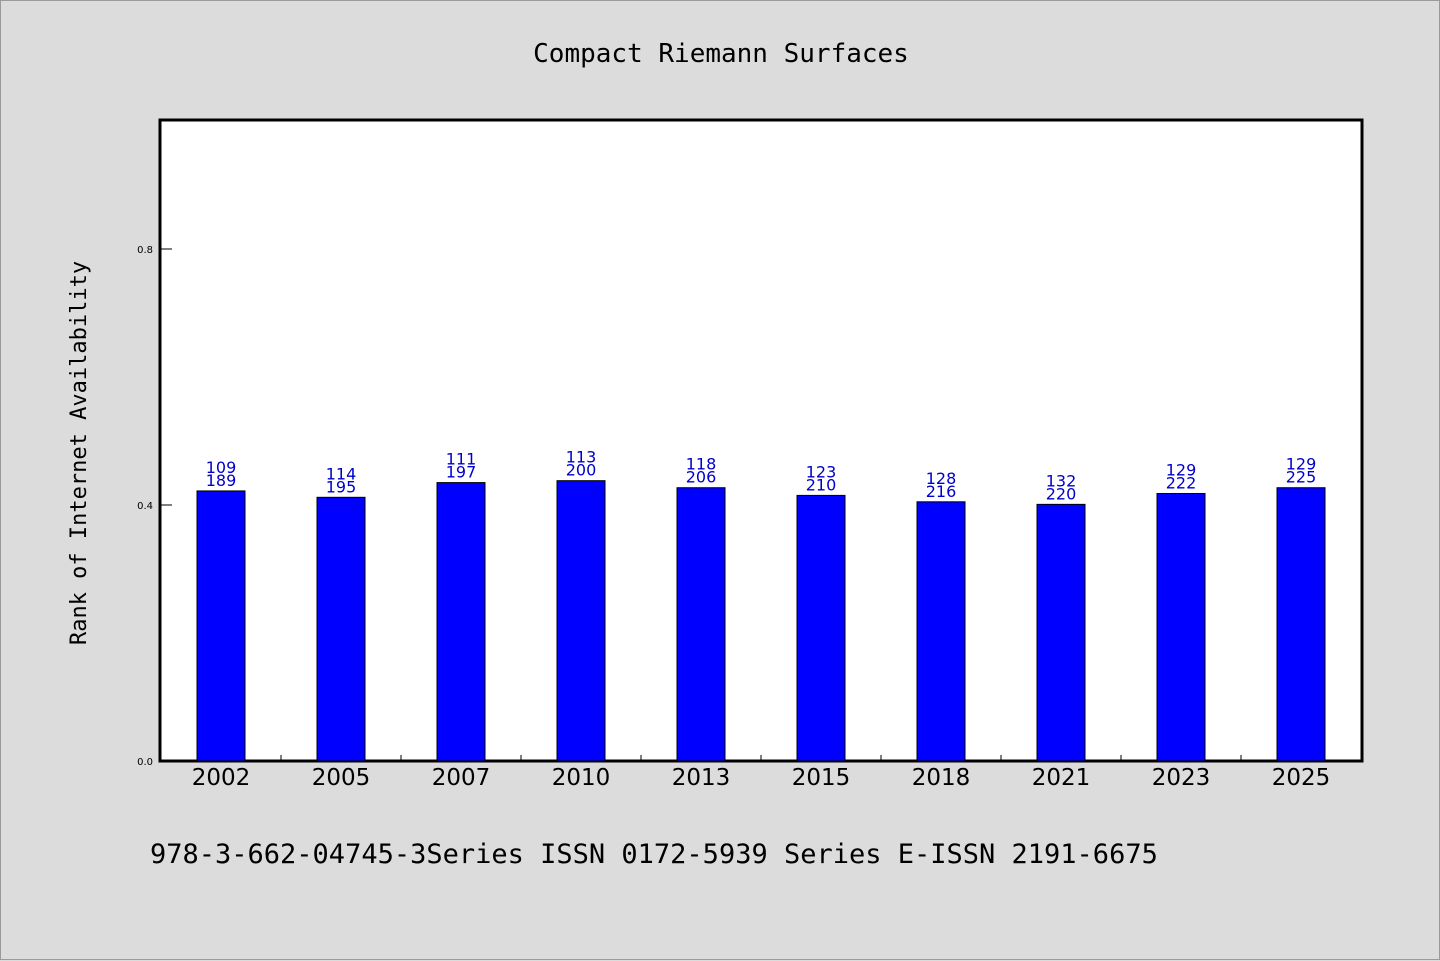 The width and height of the screenshot is (1440, 961). I want to click on x-tick-label: 2018, so click(941, 778).